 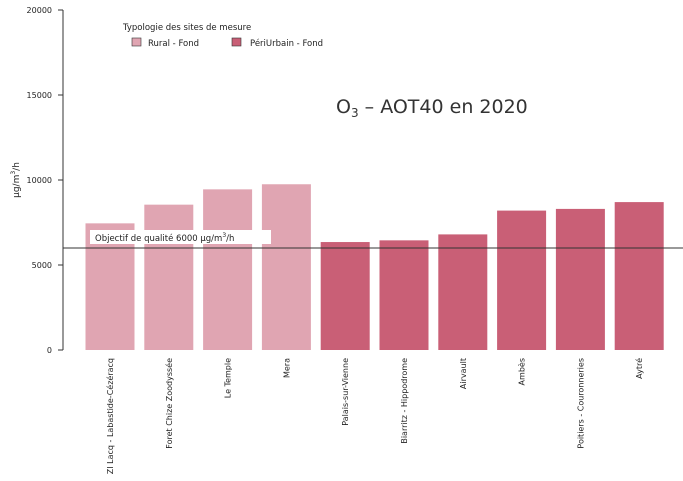 What do you see at coordinates (186, 28) in the screenshot?
I see `legend-title: Typologie des sites de mesure` at bounding box center [186, 28].